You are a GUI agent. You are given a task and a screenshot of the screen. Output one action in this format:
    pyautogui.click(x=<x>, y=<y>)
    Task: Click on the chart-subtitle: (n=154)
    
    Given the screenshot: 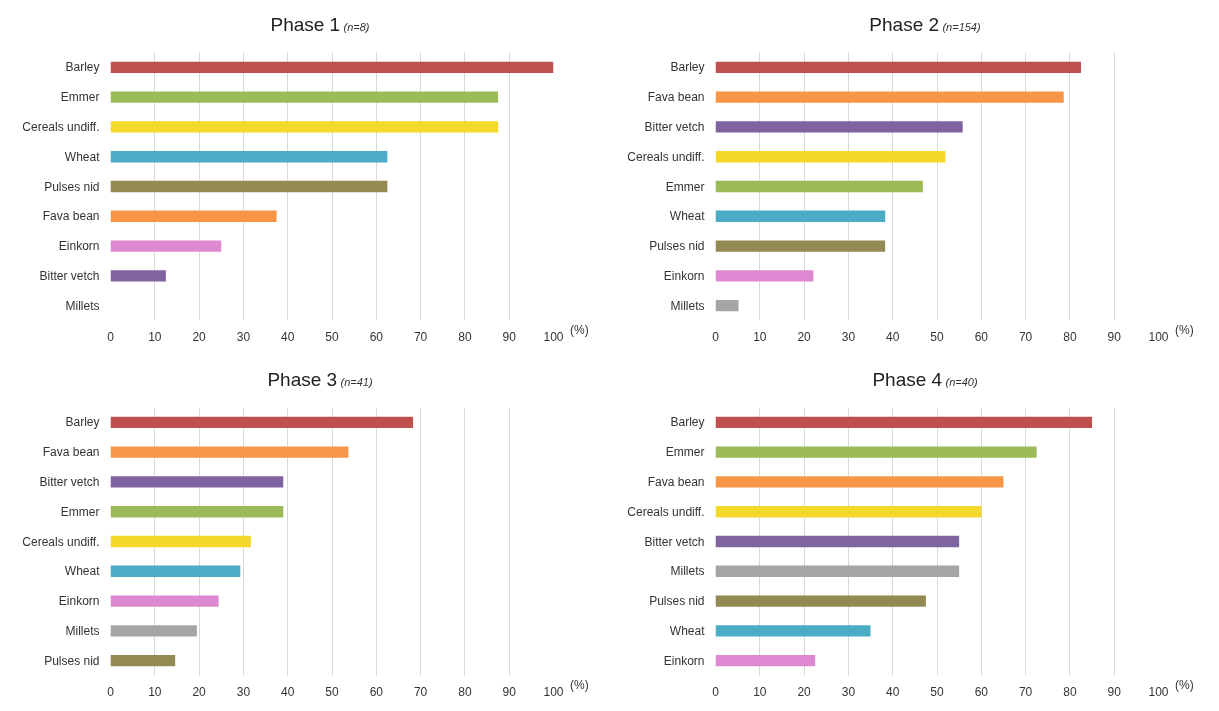 What is the action you would take?
    pyautogui.click(x=961, y=27)
    